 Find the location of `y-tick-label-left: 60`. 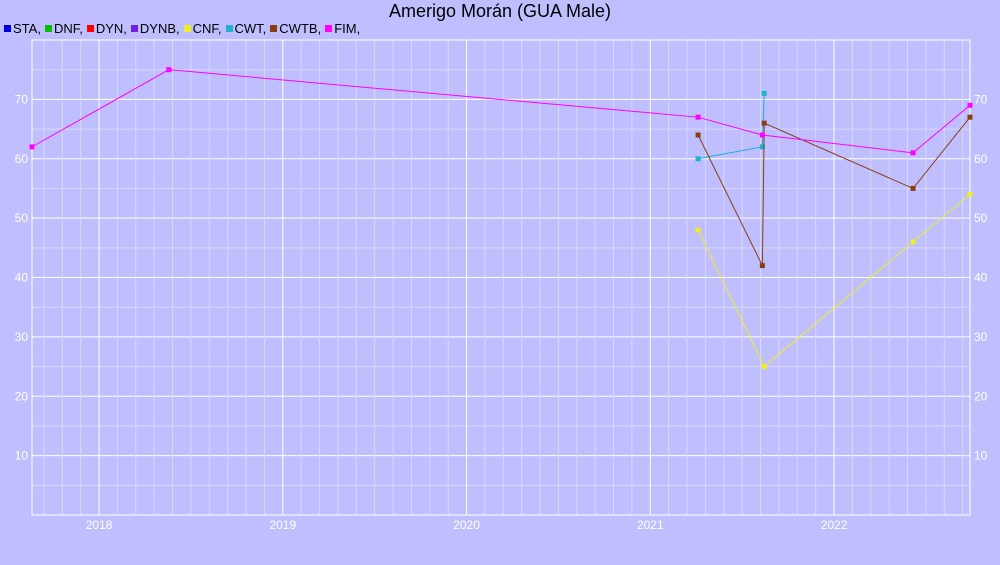

y-tick-label-left: 60 is located at coordinates (22, 159).